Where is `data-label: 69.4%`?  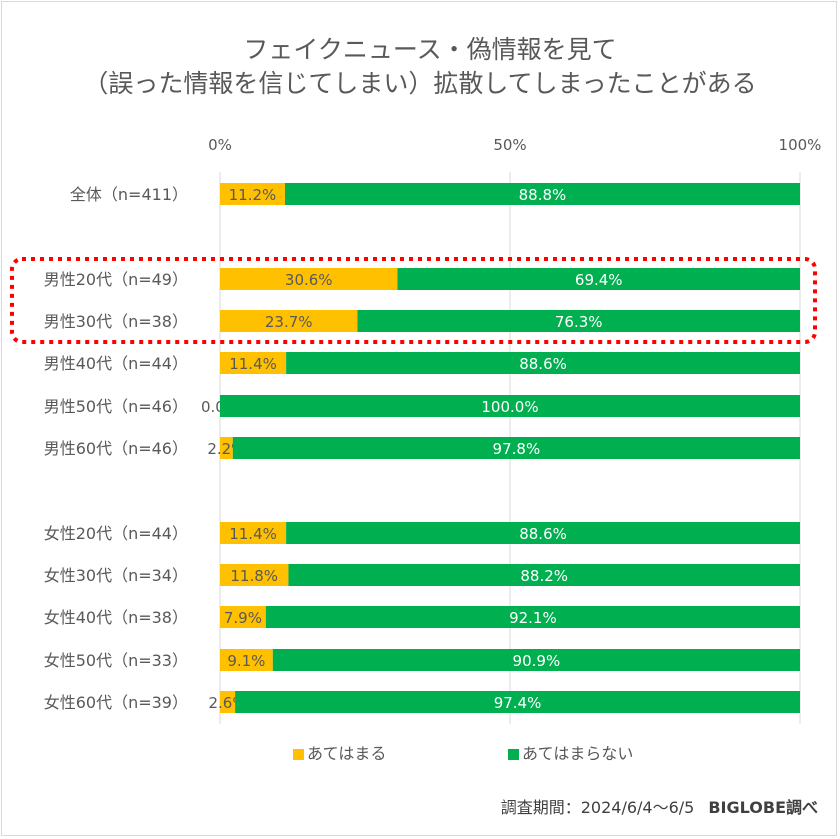 data-label: 69.4% is located at coordinates (599, 280).